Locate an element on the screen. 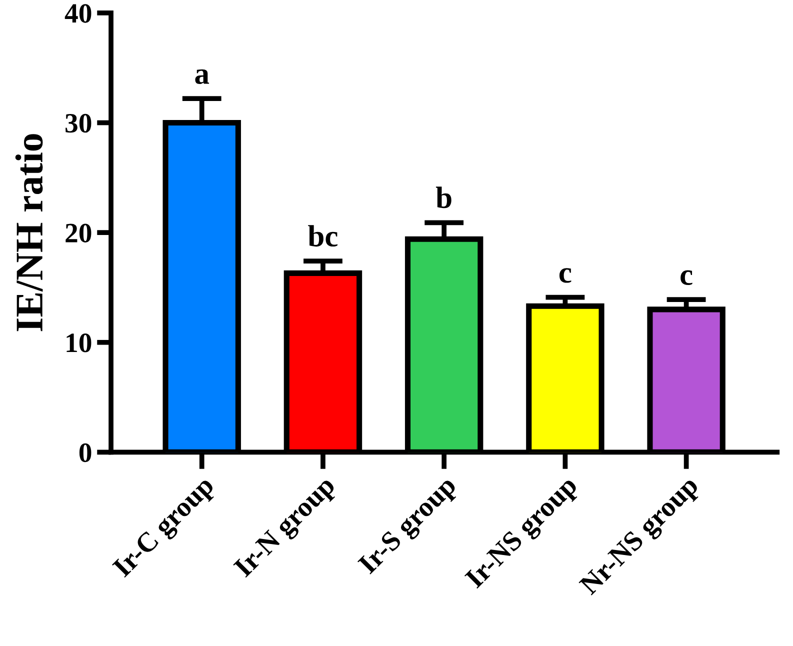  annotation: a is located at coordinates (202, 76).